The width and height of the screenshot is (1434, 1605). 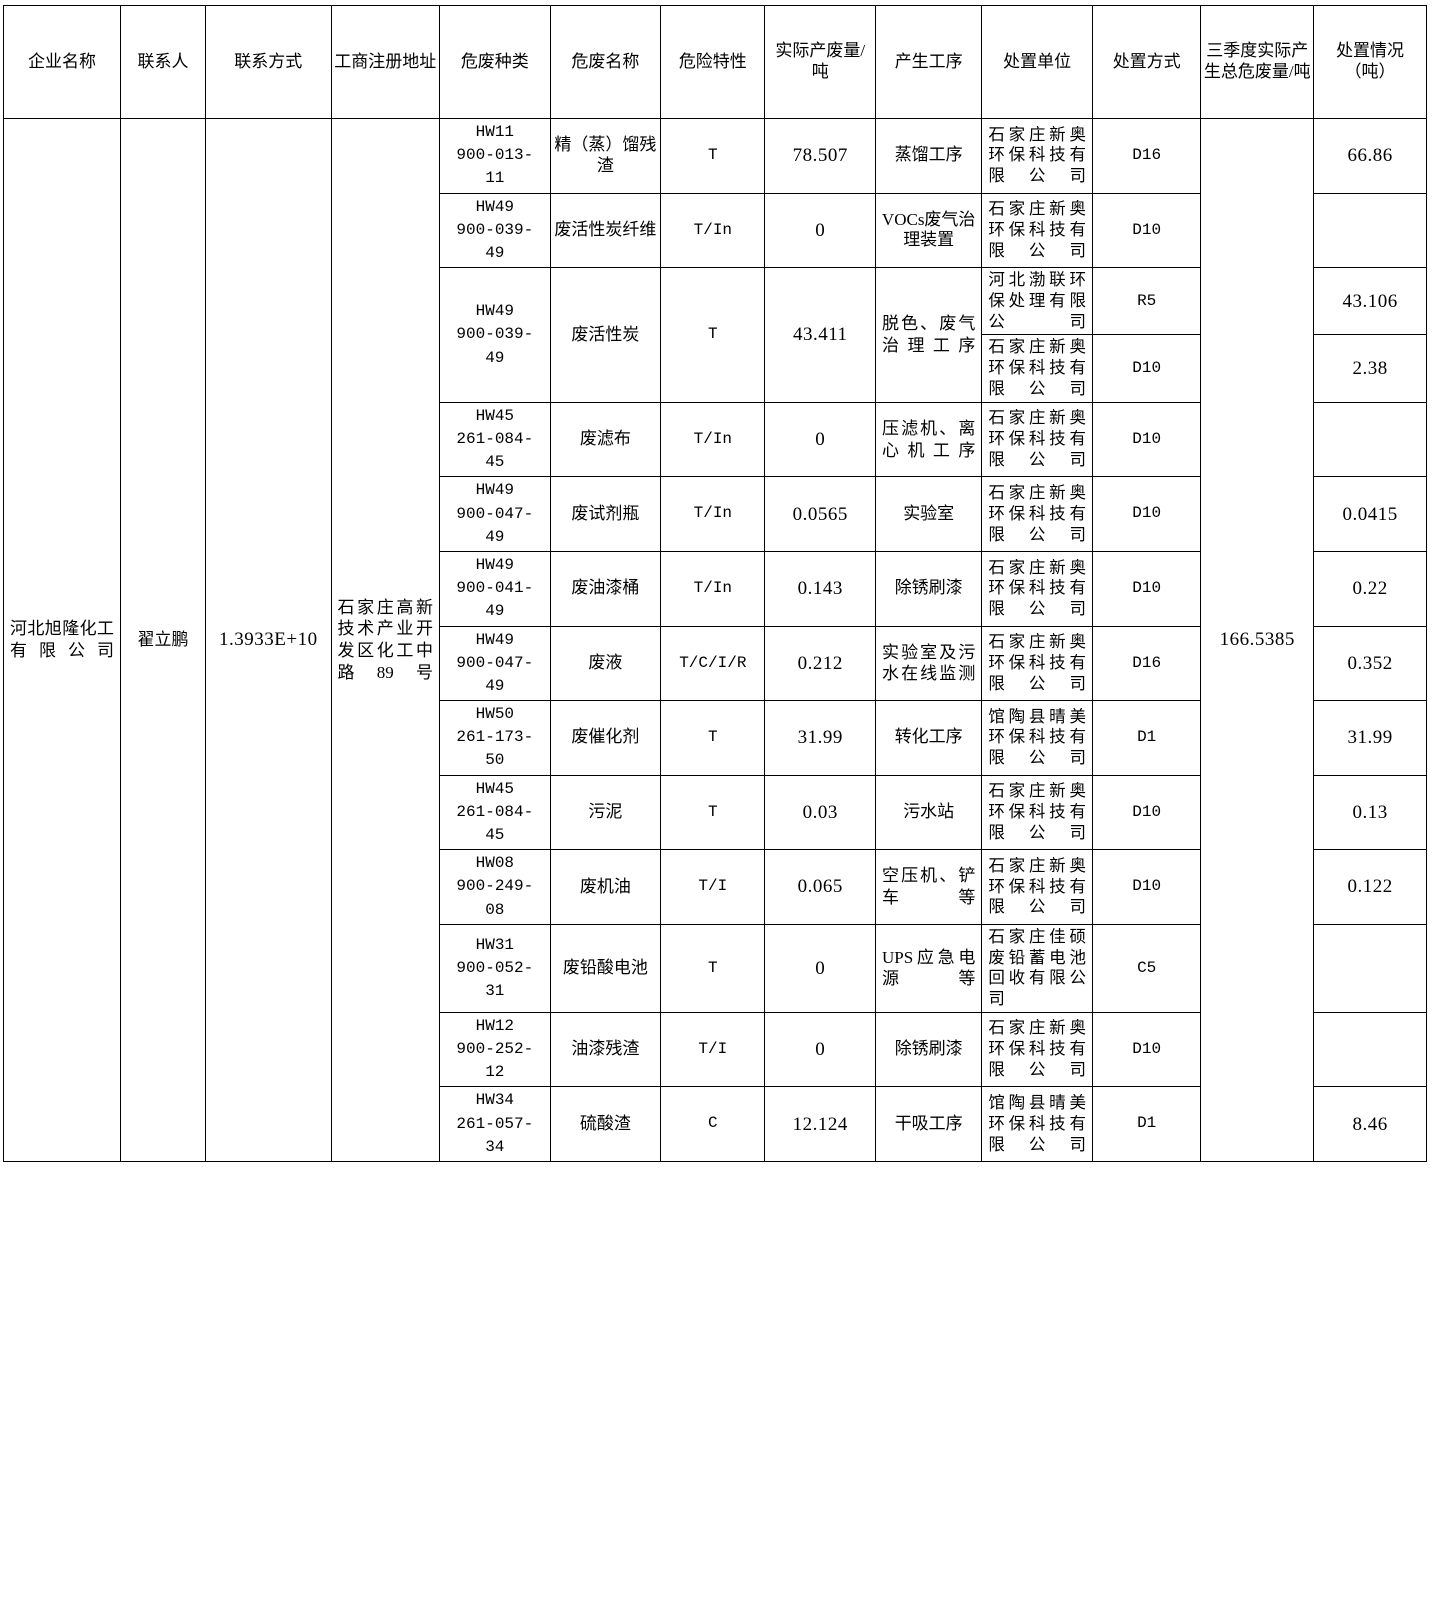 I want to click on cell-disposal-method: C5, so click(x=1146, y=968).